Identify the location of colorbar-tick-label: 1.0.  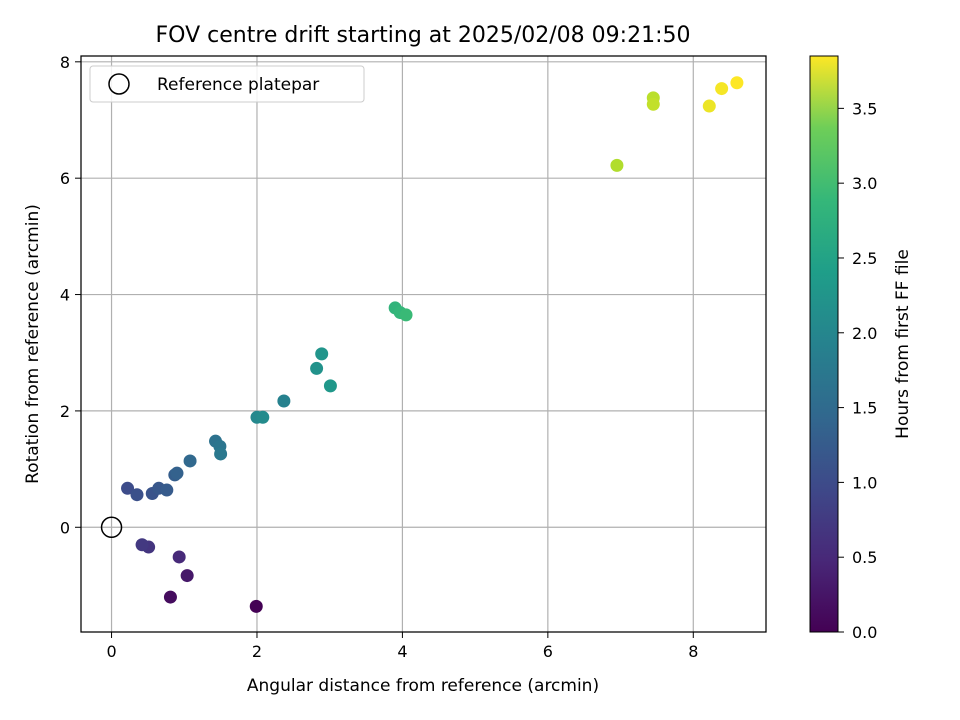
(864, 482).